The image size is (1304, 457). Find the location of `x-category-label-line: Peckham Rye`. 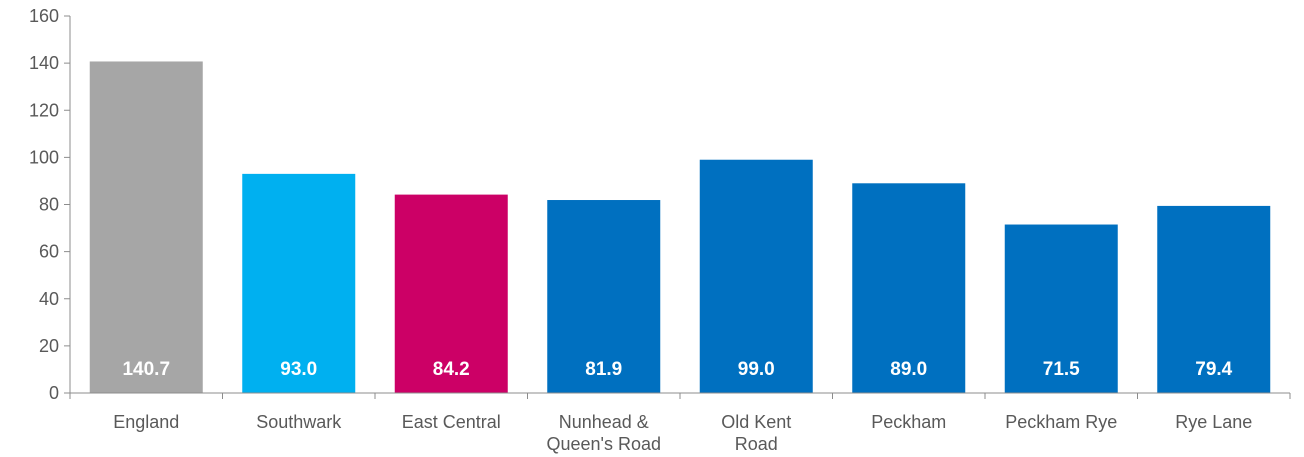

x-category-label-line: Peckham Rye is located at coordinates (1061, 422).